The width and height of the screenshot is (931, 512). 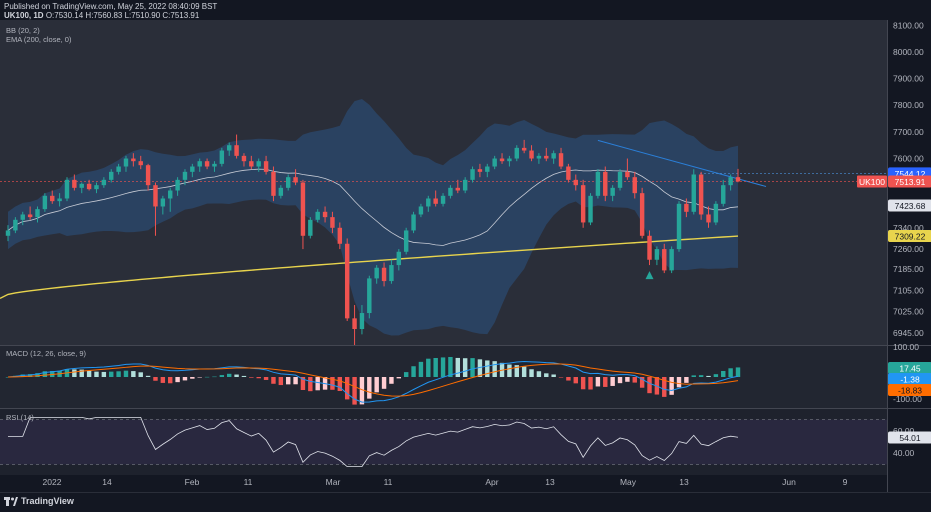 What do you see at coordinates (909, 390) in the screenshot?
I see `macd-signal-tag-bg` at bounding box center [909, 390].